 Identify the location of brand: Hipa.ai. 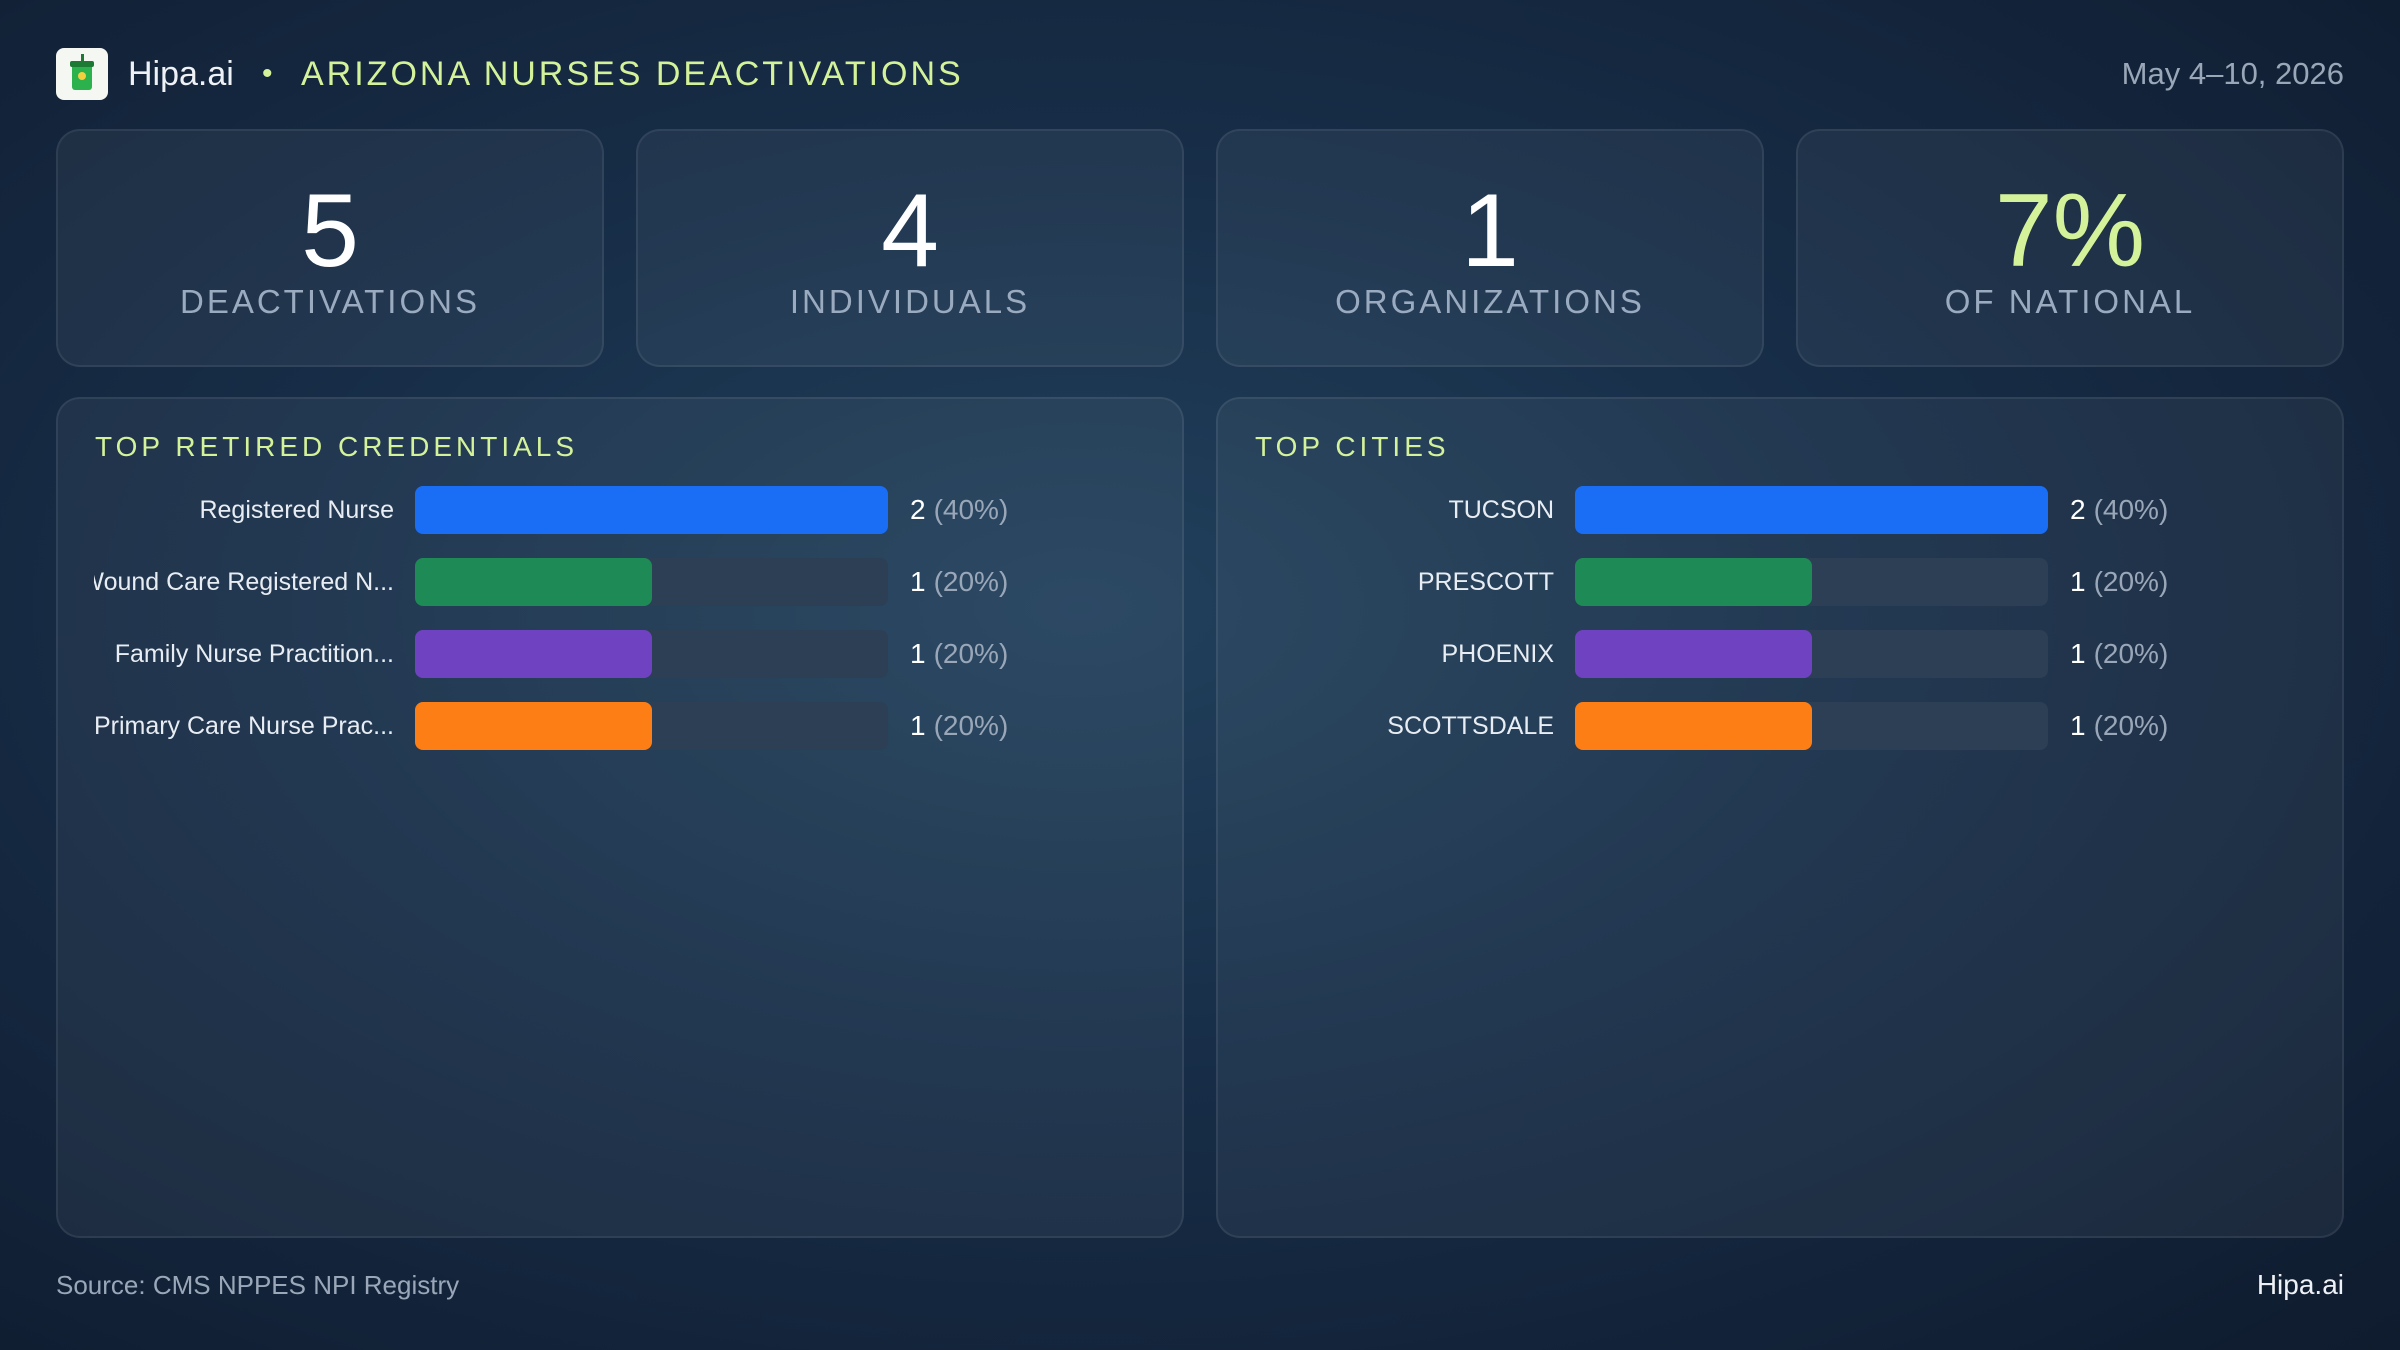
(181, 74).